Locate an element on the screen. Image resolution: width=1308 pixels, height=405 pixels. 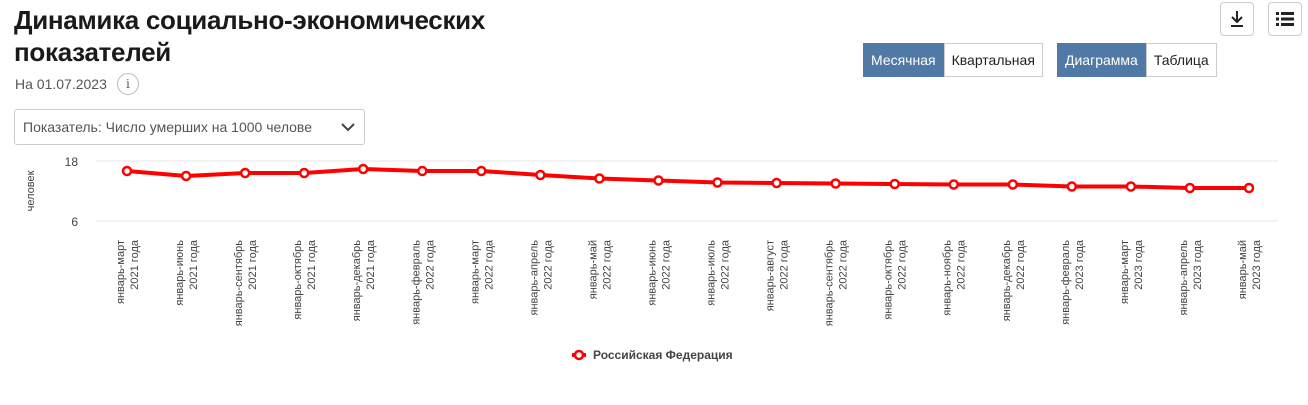
view-toggle: Диаграмма Таблица is located at coordinates (1137, 60).